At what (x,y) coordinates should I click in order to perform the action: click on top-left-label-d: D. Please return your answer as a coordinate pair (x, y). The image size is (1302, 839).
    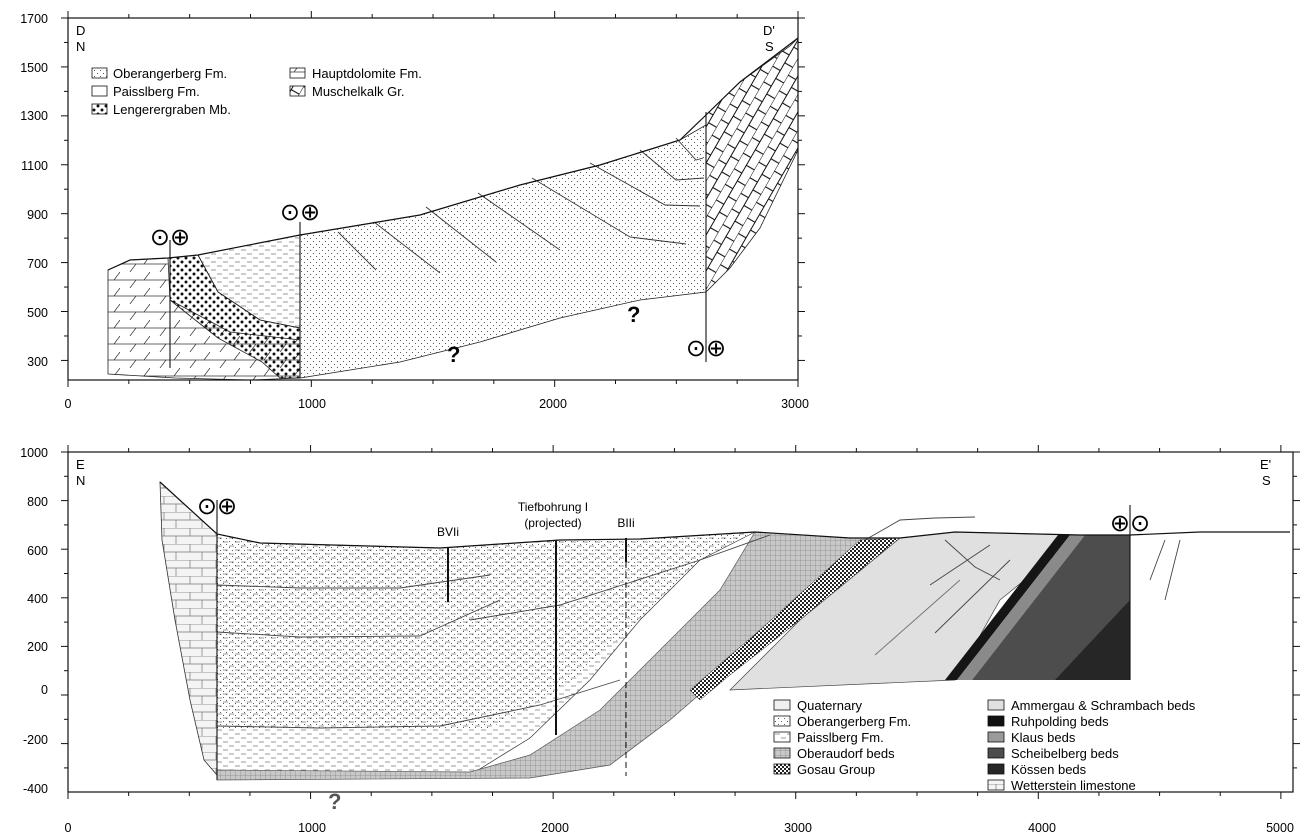
    Looking at the image, I should click on (80, 30).